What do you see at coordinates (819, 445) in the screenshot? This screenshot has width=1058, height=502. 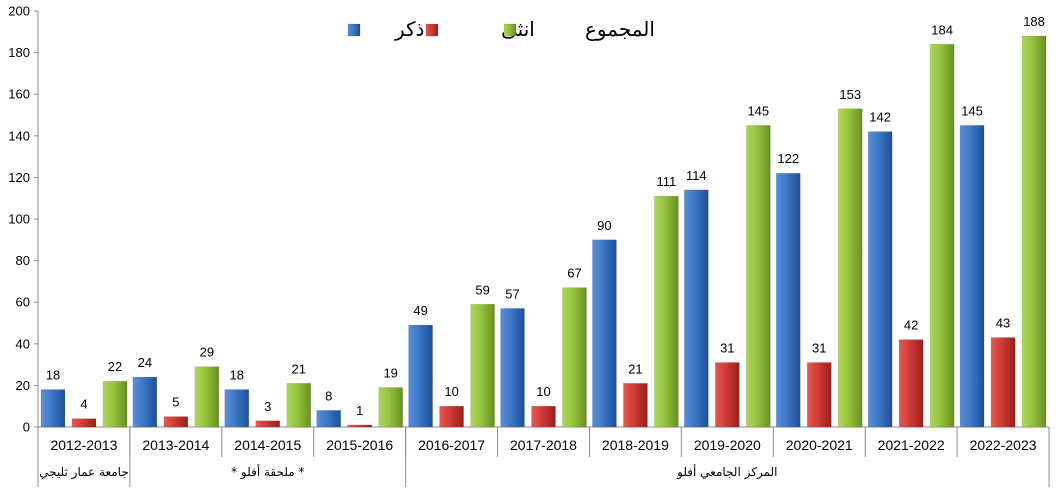 I see `x-tick-label: 2020-2021` at bounding box center [819, 445].